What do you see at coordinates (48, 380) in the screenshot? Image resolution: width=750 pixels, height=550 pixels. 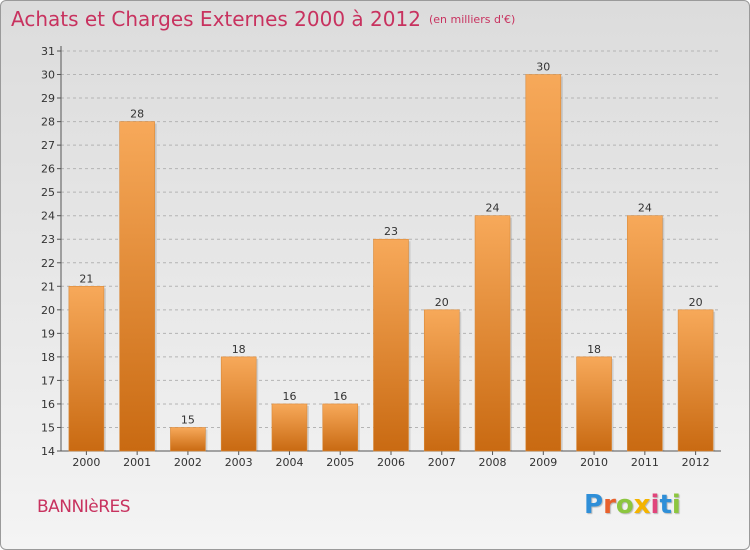 I see `y-tick-label: 17` at bounding box center [48, 380].